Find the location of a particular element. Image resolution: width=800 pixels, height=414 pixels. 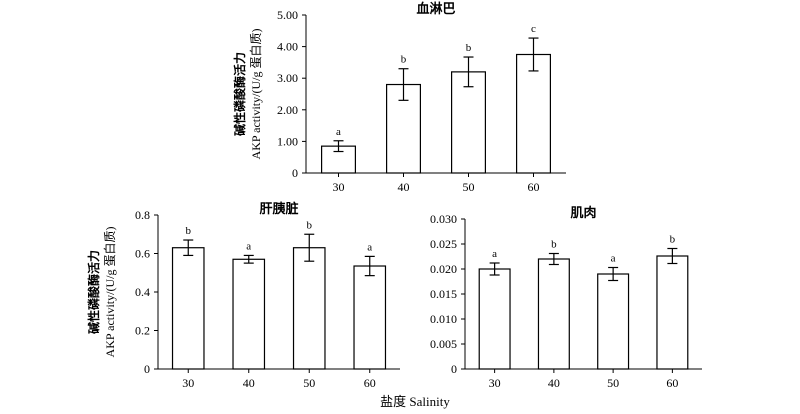

chart-title: 肝胰脏 is located at coordinates (278, 208).